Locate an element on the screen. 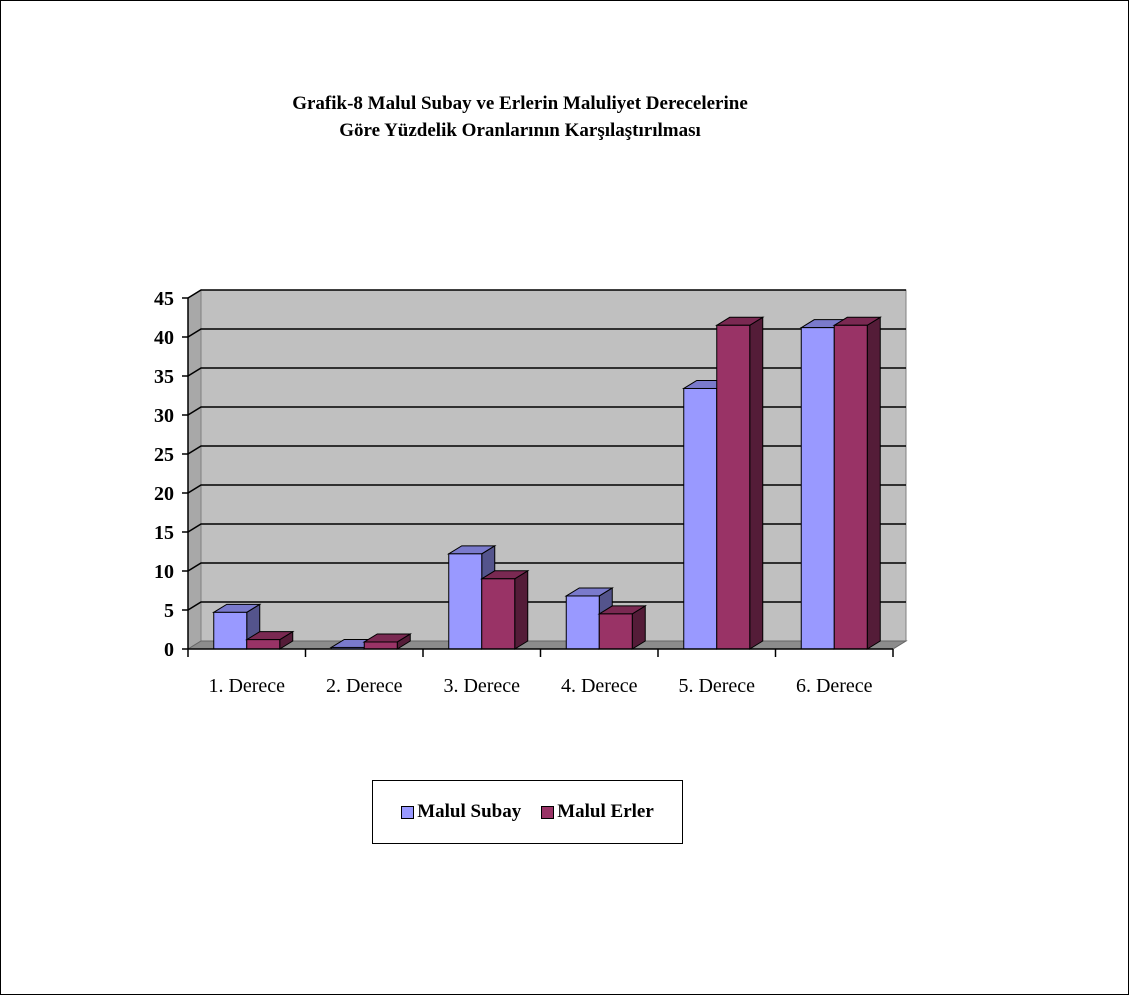 Image resolution: width=1131 pixels, height=995 pixels. y-tick-label: 15 is located at coordinates (164, 533).